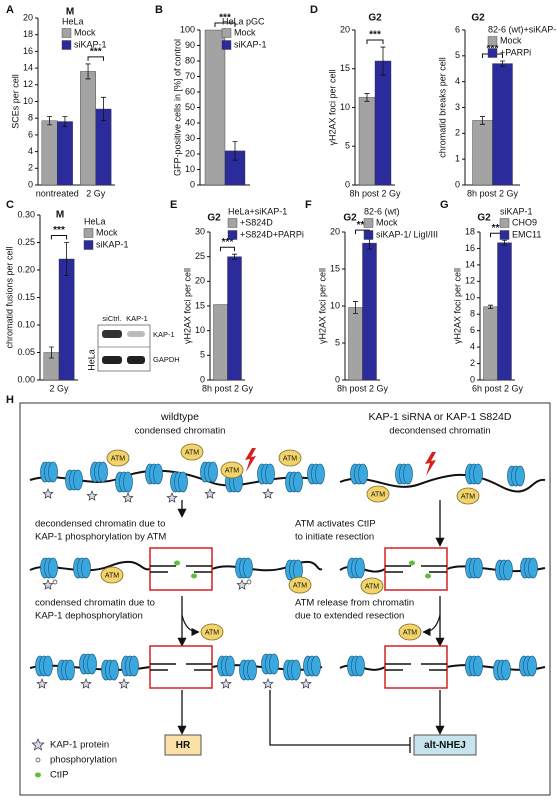 The width and height of the screenshot is (557, 800). I want to click on blot-cell-line: HeLa, so click(91, 360).